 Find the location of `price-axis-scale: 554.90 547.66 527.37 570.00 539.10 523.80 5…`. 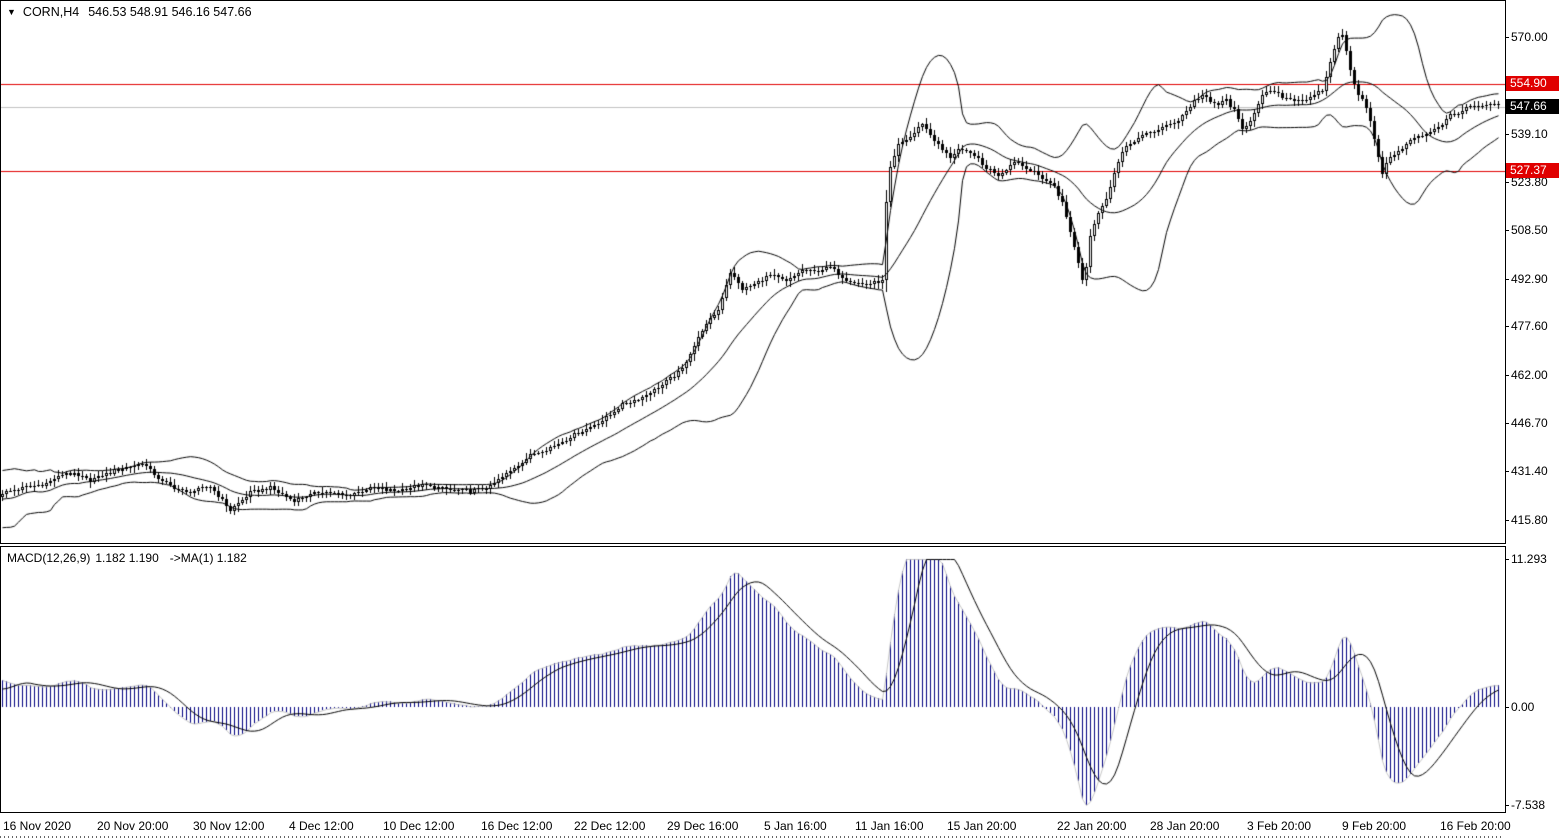

price-axis-scale: 554.90 547.66 527.37 570.00 539.10 523.80 5… is located at coordinates (1533, 272).